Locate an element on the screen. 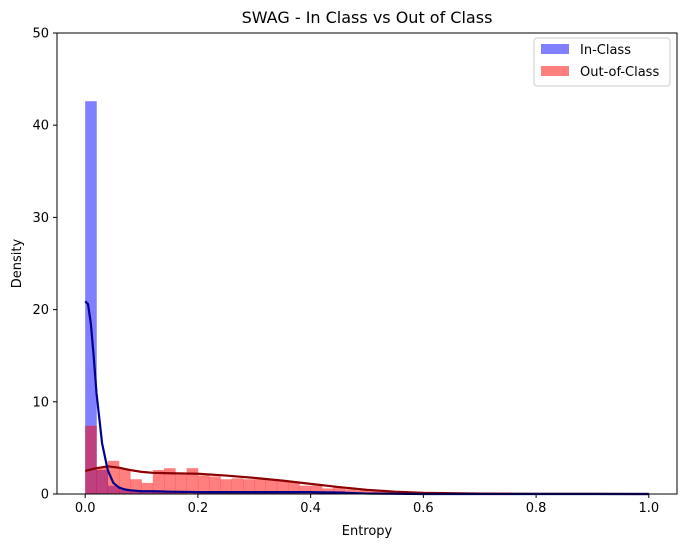  legend-swatch-in-class is located at coordinates (555, 49).